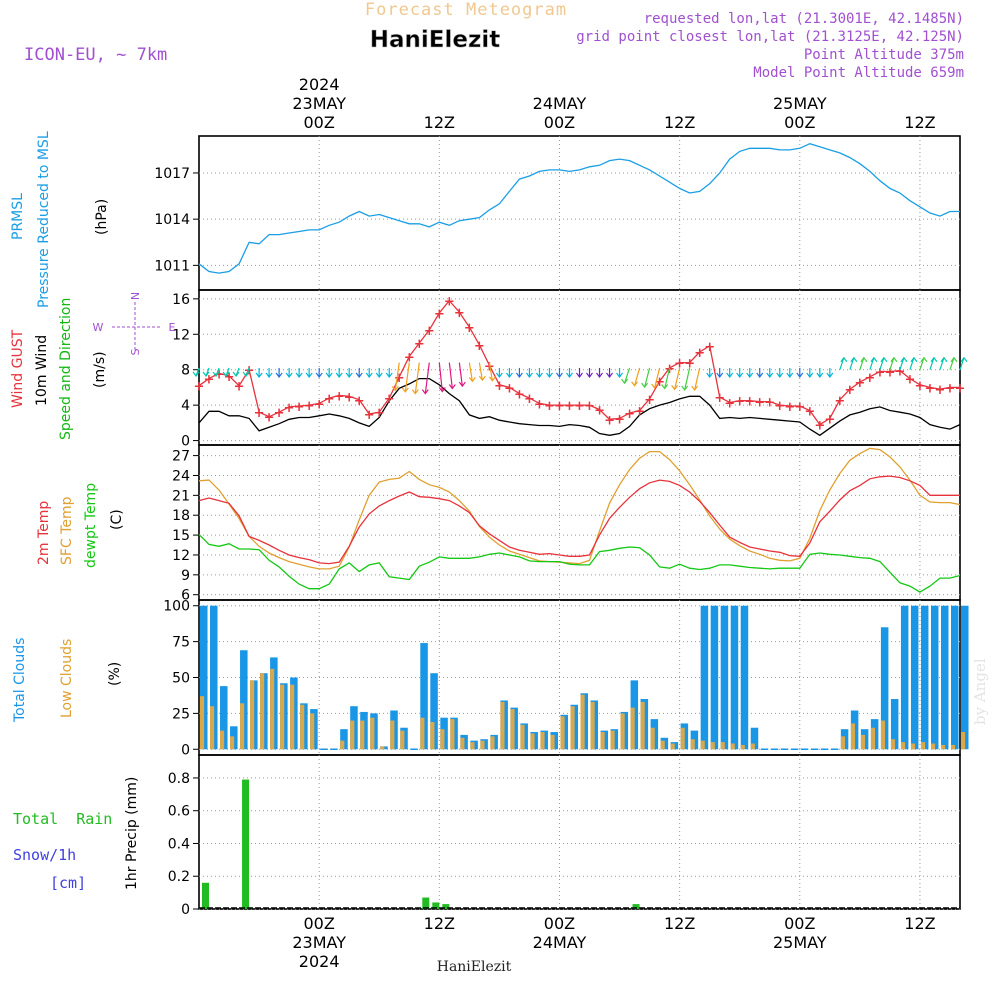 The height and width of the screenshot is (1000, 1000). I want to click on sfc-temp-line, so click(579, 508).